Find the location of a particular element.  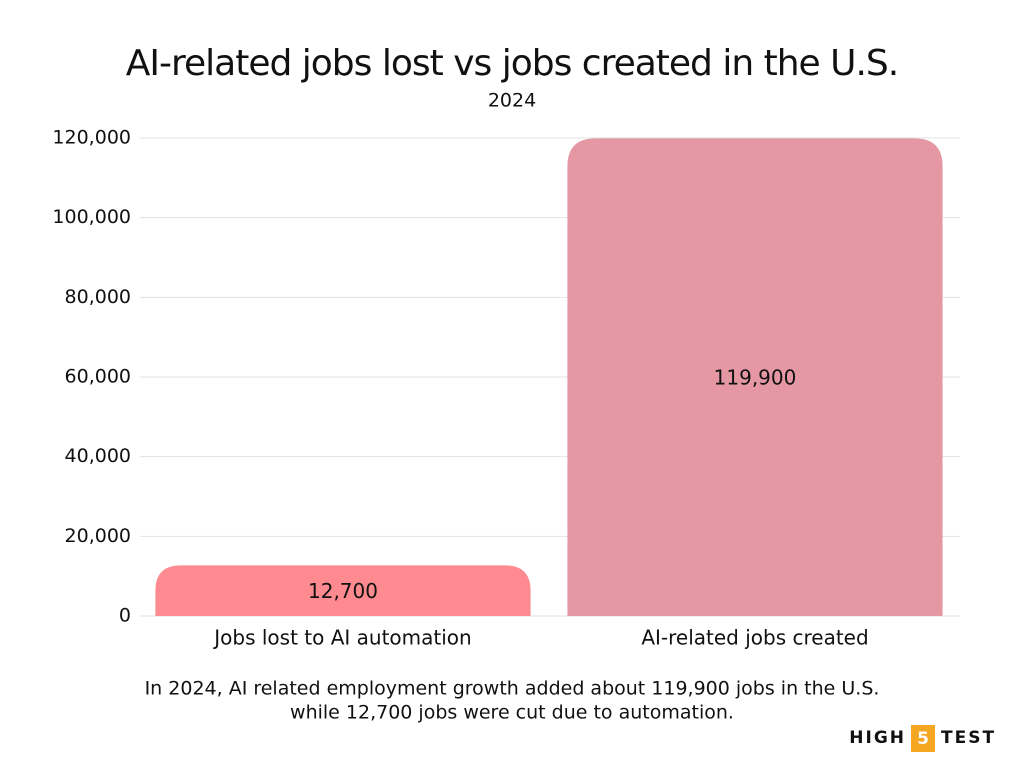

logo-badge is located at coordinates (923, 738).